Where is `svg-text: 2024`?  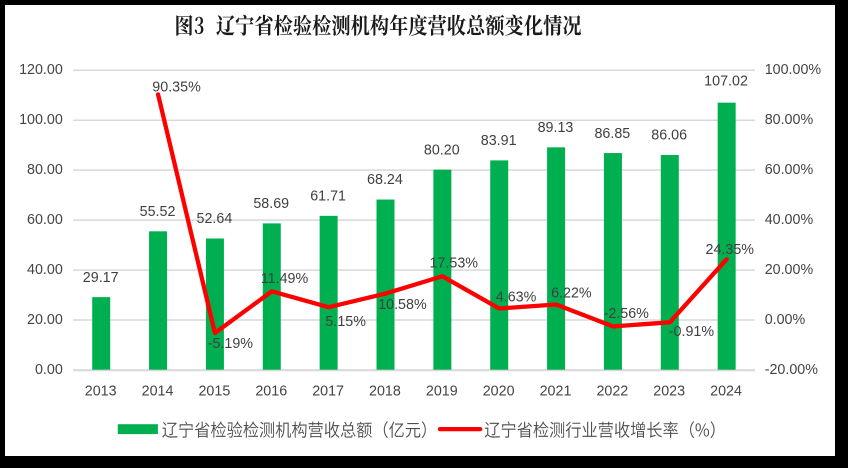 svg-text: 2024 is located at coordinates (726, 391).